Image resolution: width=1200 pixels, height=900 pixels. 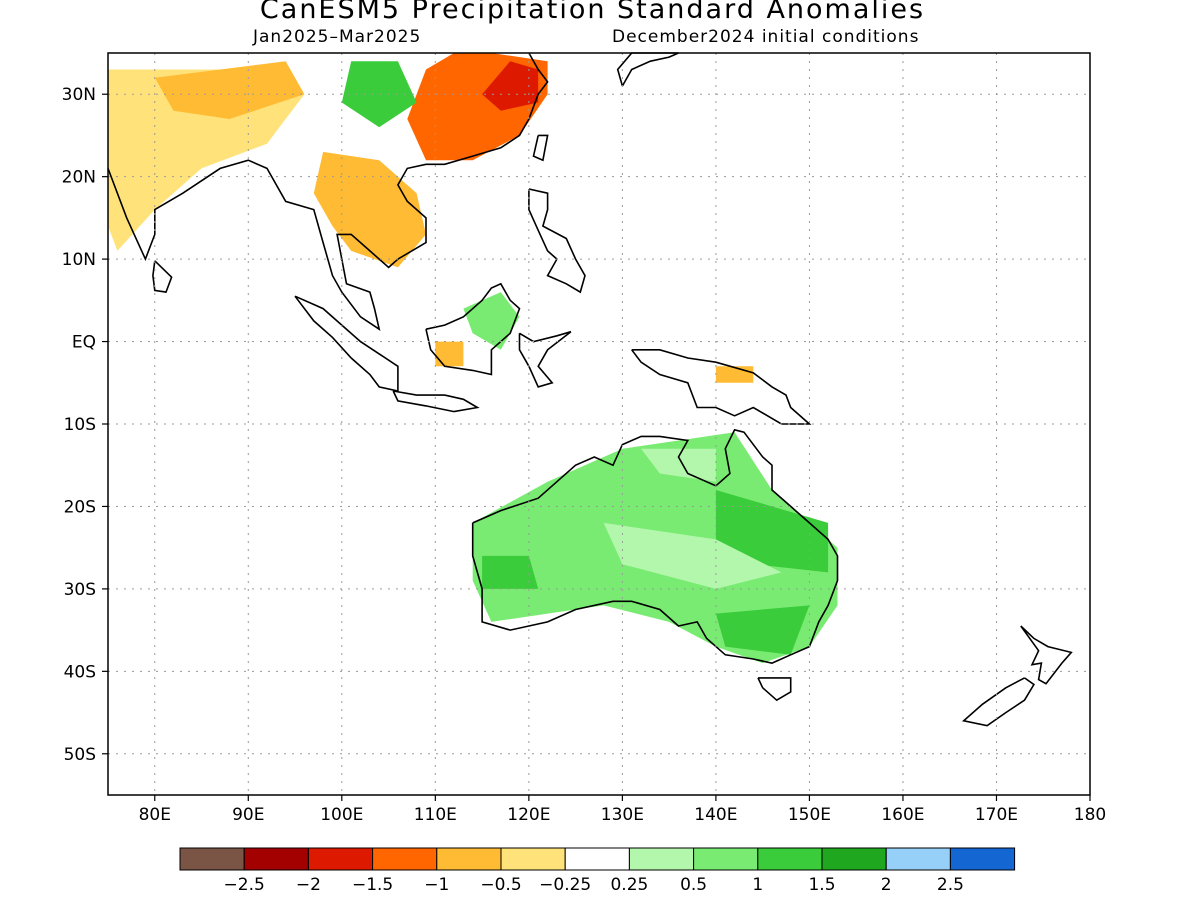 What do you see at coordinates (528, 815) in the screenshot?
I see `x-tick-label: 120E` at bounding box center [528, 815].